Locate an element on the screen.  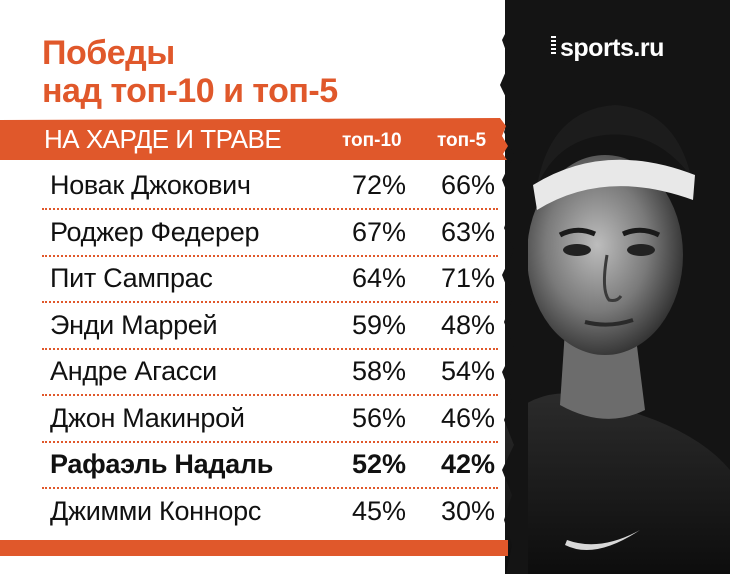
top10-value: 67% is located at coordinates (378, 231).